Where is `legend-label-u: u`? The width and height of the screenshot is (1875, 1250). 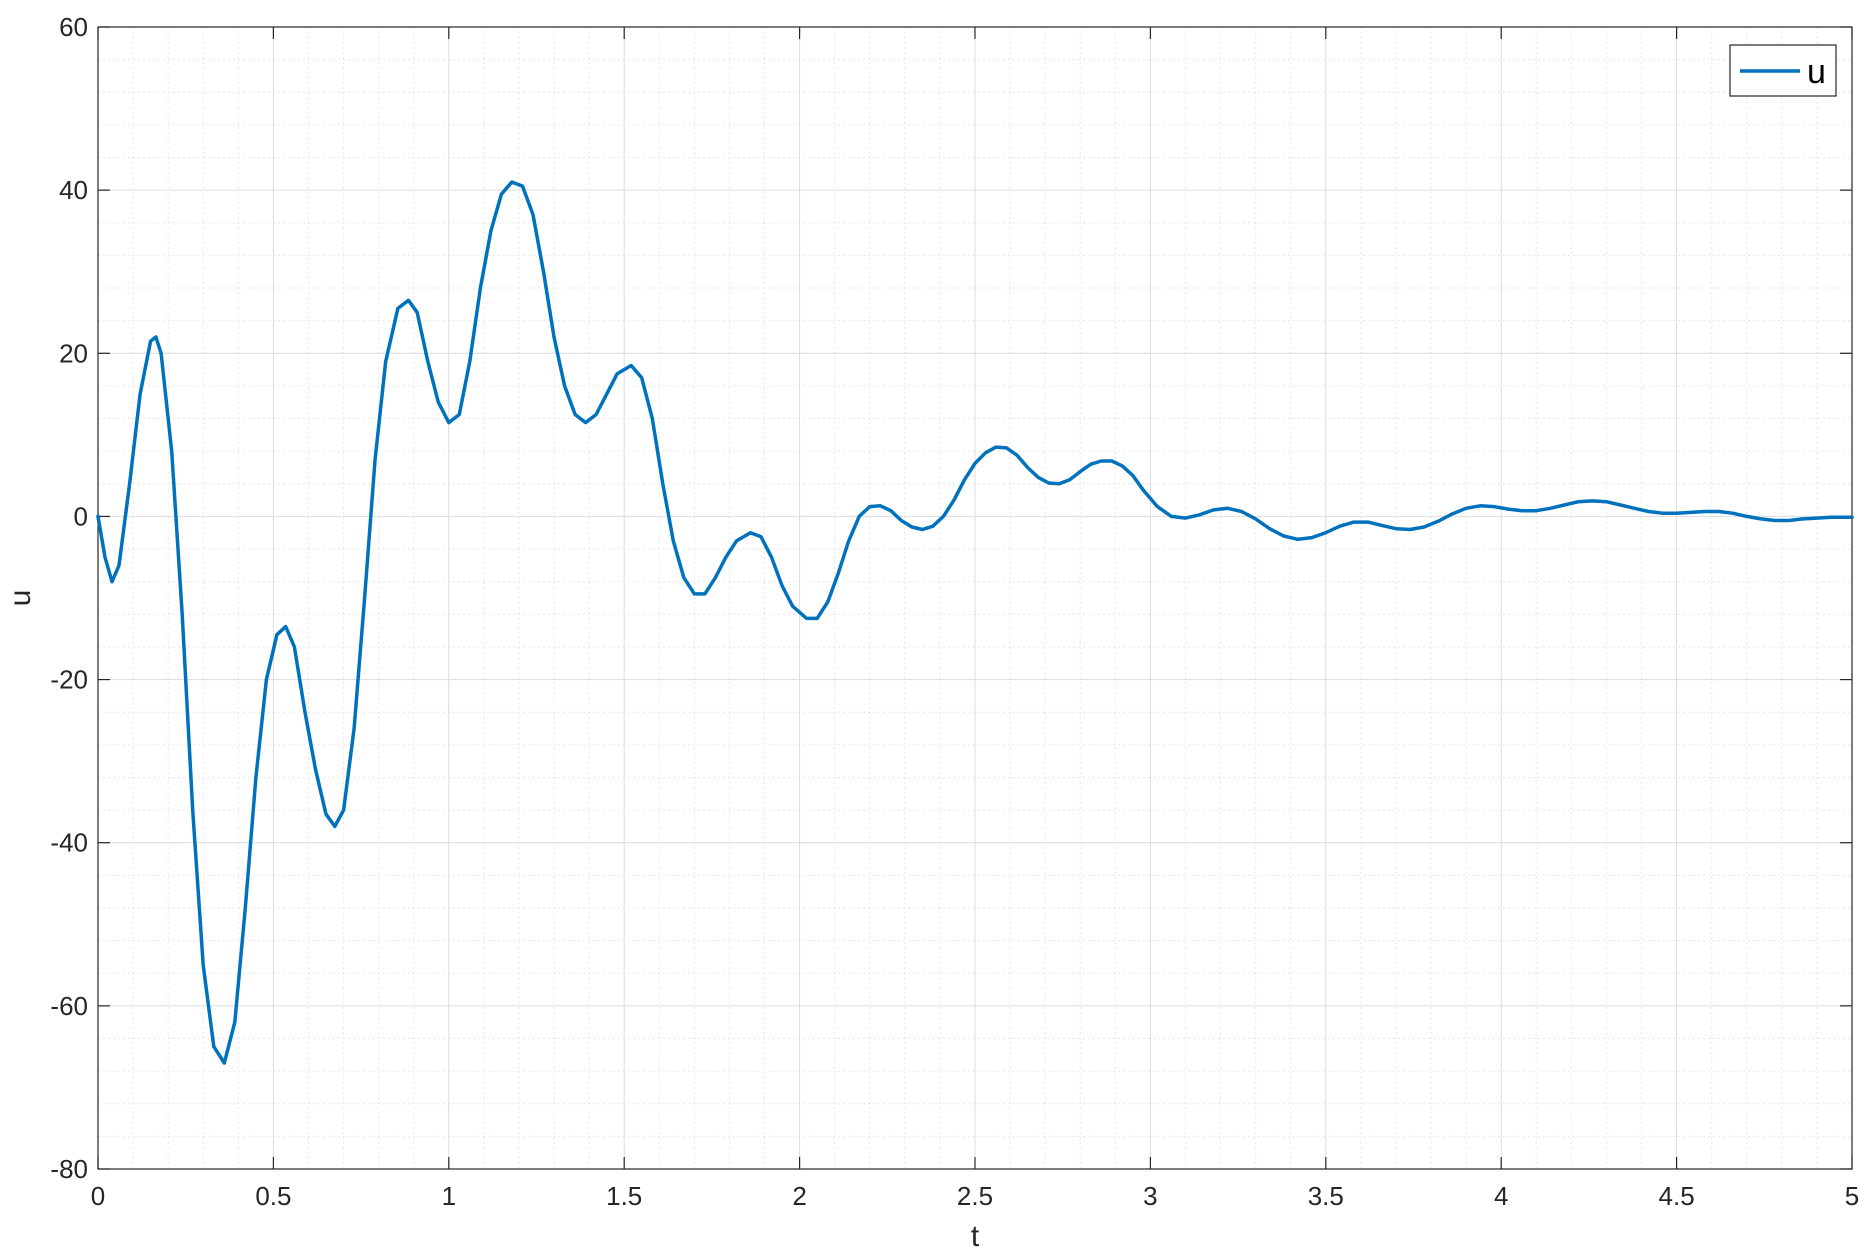
legend-label-u: u is located at coordinates (1816, 72).